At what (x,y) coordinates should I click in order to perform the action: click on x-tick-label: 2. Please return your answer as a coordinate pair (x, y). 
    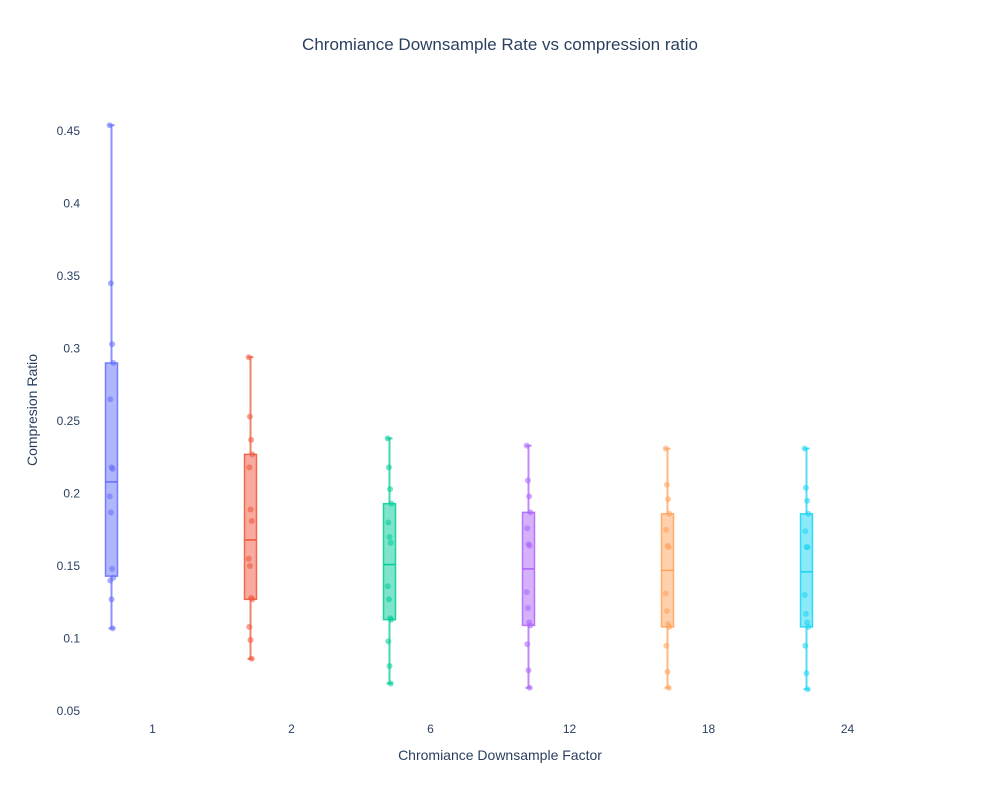
    Looking at the image, I should click on (291, 729).